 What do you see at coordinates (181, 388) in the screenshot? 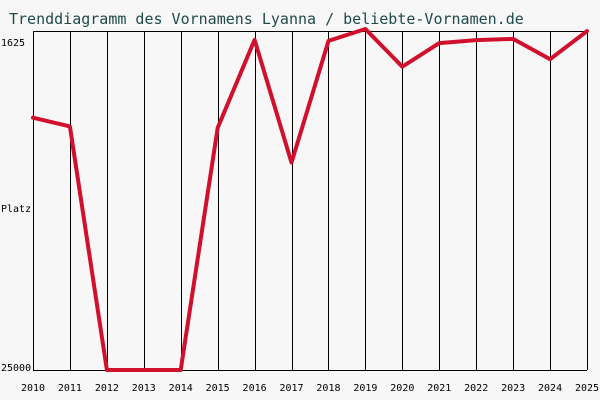
I see `x-tick-label-2014: 2014` at bounding box center [181, 388].